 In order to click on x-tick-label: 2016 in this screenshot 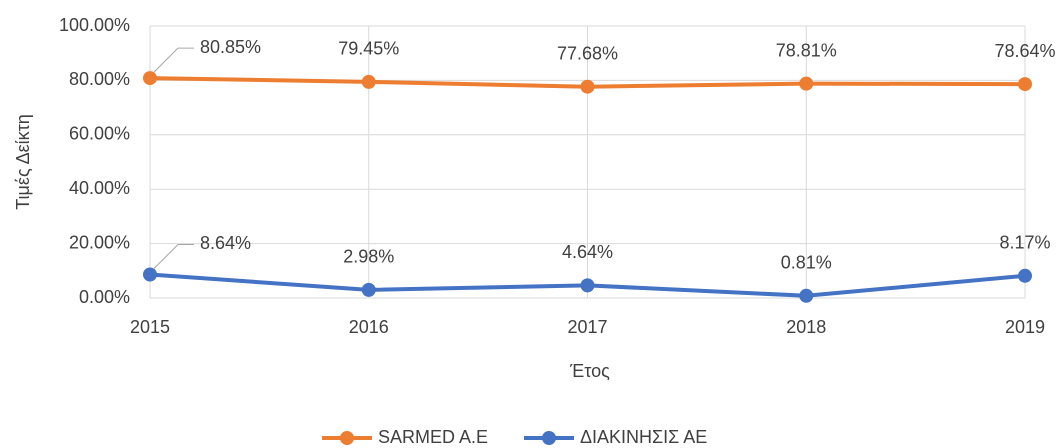, I will do `click(369, 327)`.